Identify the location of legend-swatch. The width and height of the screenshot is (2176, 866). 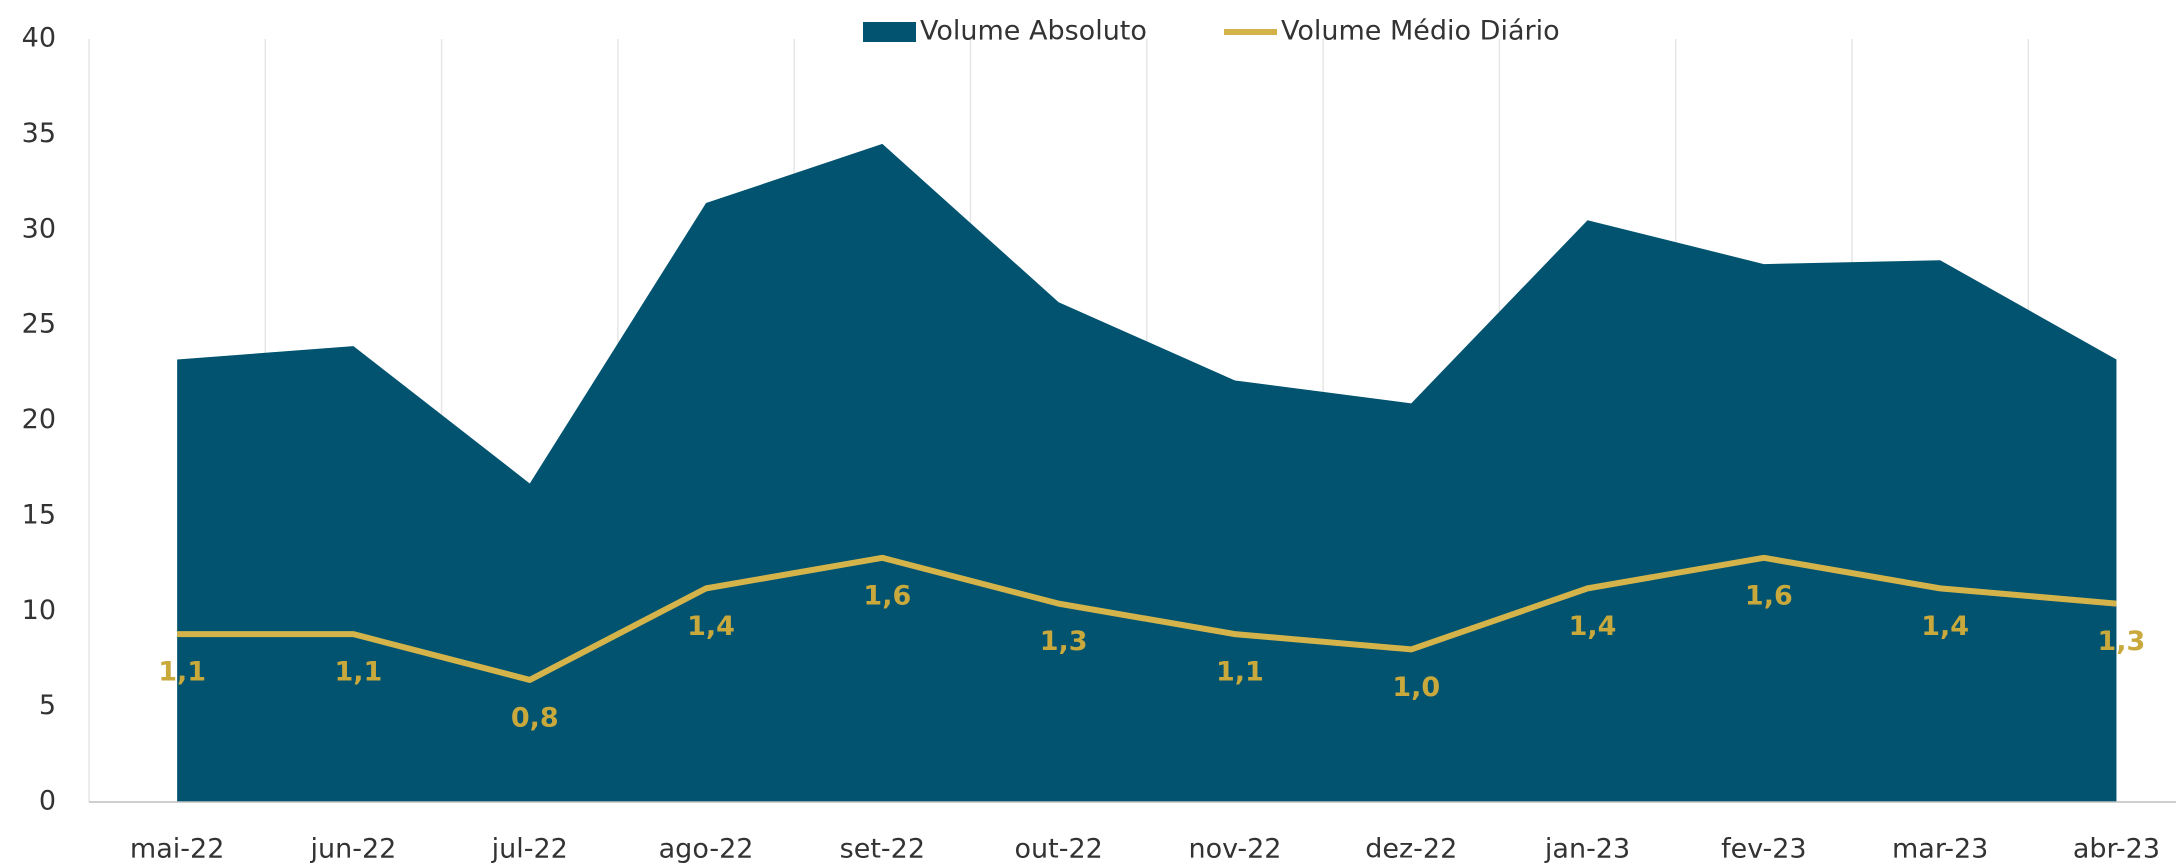
(889, 32).